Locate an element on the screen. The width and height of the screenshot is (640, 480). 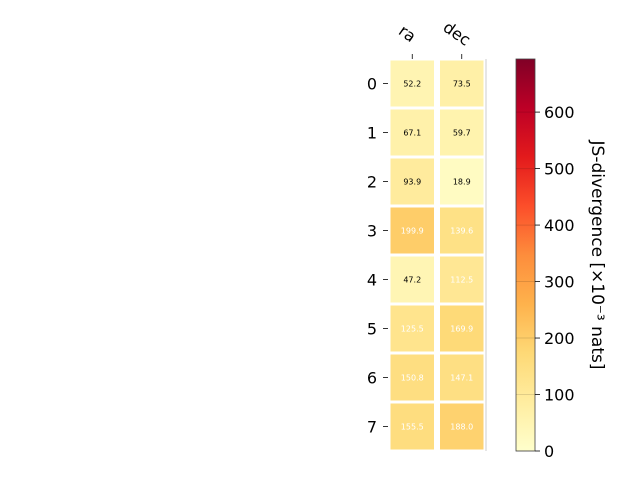
cell-value-label: 169.9 is located at coordinates (461, 329).